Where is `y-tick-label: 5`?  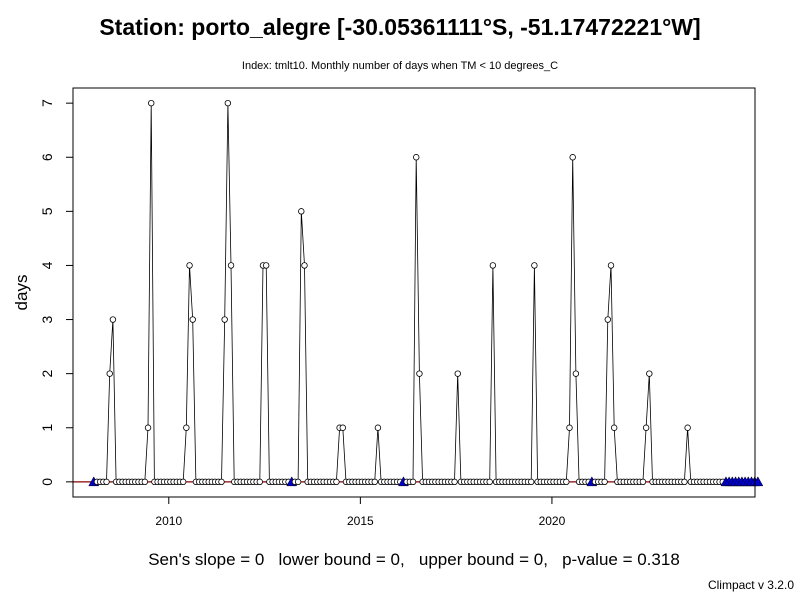
y-tick-label: 5 is located at coordinates (47, 211).